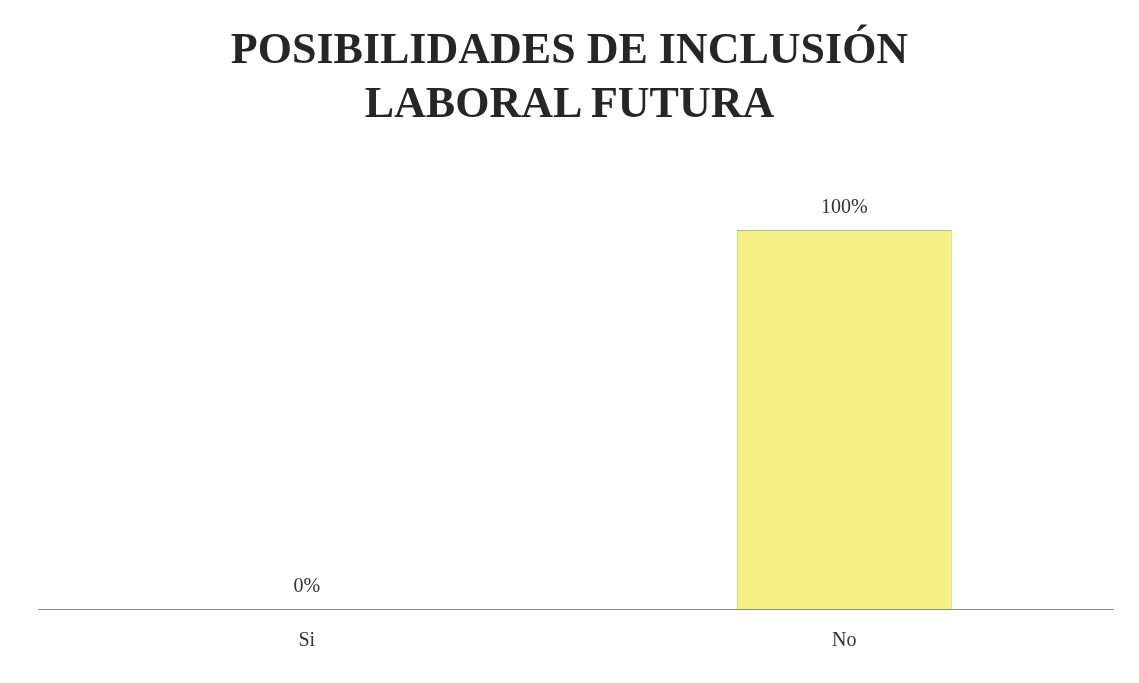 The image size is (1139, 683). What do you see at coordinates (307, 585) in the screenshot?
I see `data-label: 0%` at bounding box center [307, 585].